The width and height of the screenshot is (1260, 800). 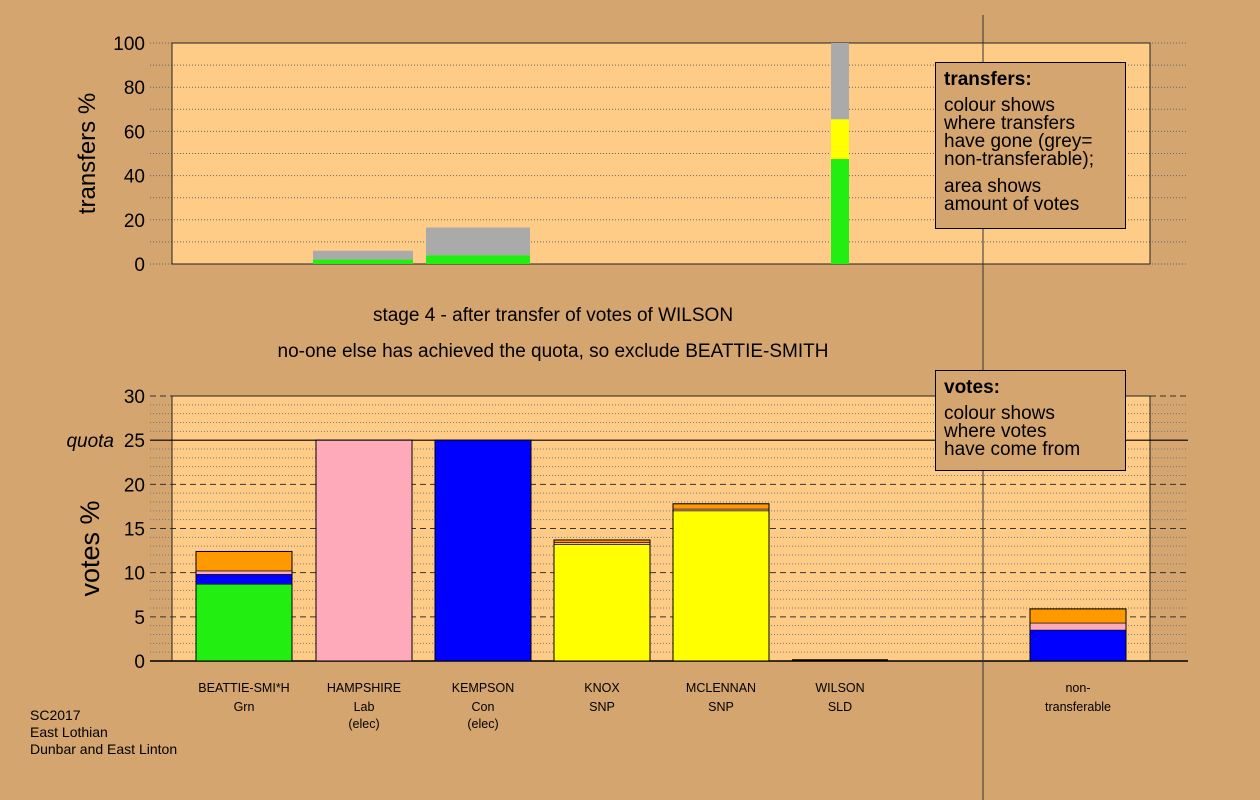 I want to click on votes-tick-label: 30, so click(x=134, y=397).